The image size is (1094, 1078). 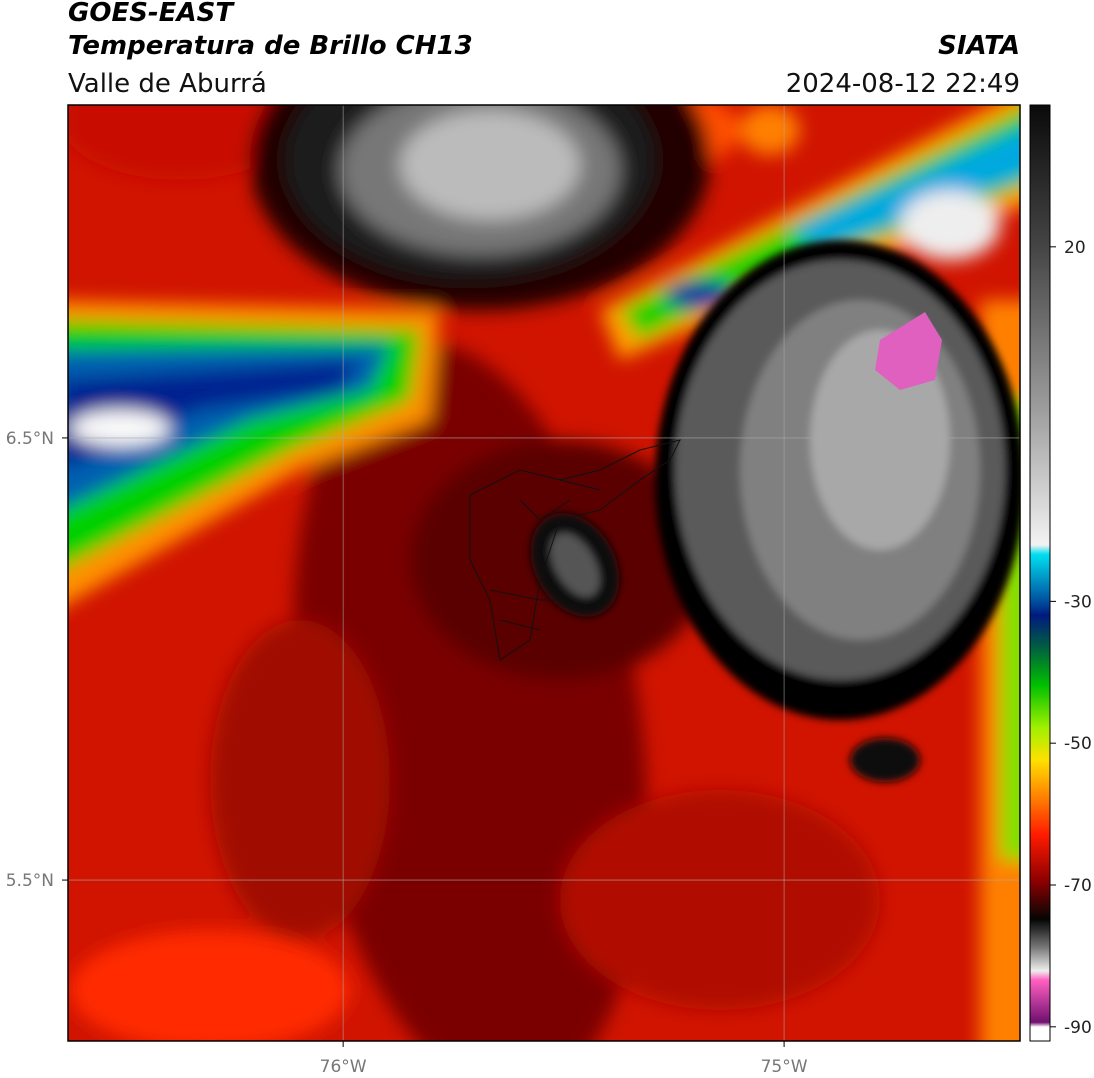 What do you see at coordinates (1078, 886) in the screenshot?
I see `colorbar-tick-label: -70` at bounding box center [1078, 886].